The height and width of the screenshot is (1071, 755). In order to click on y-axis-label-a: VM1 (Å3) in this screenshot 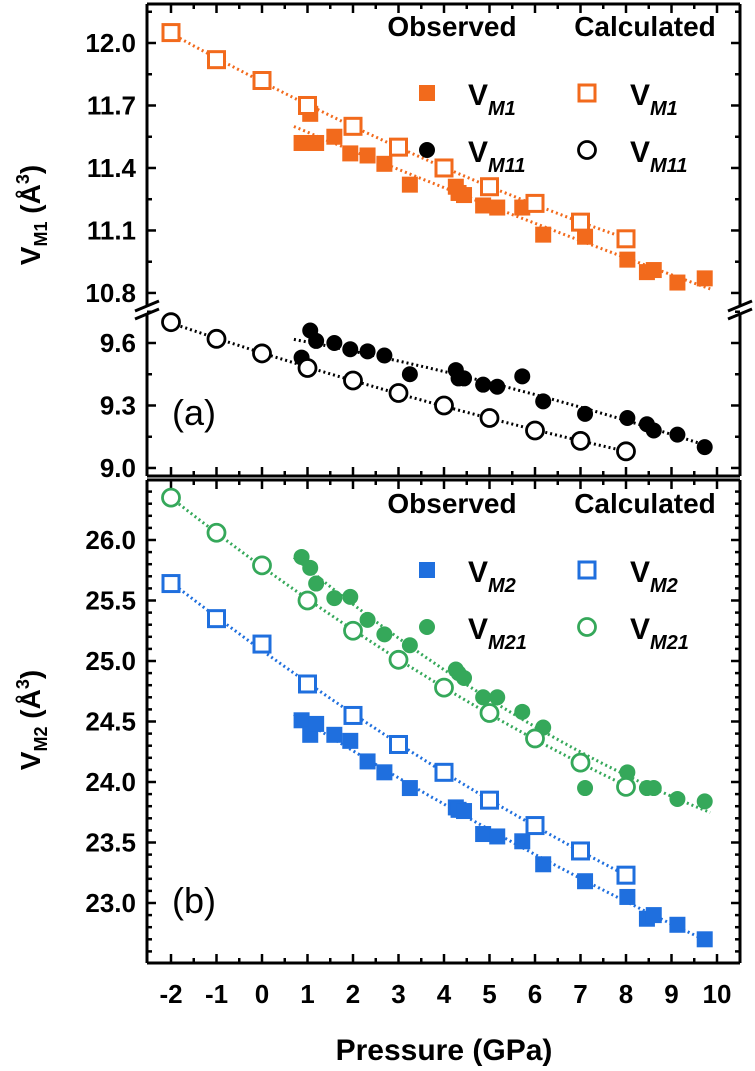, I will do `click(32, 215)`.